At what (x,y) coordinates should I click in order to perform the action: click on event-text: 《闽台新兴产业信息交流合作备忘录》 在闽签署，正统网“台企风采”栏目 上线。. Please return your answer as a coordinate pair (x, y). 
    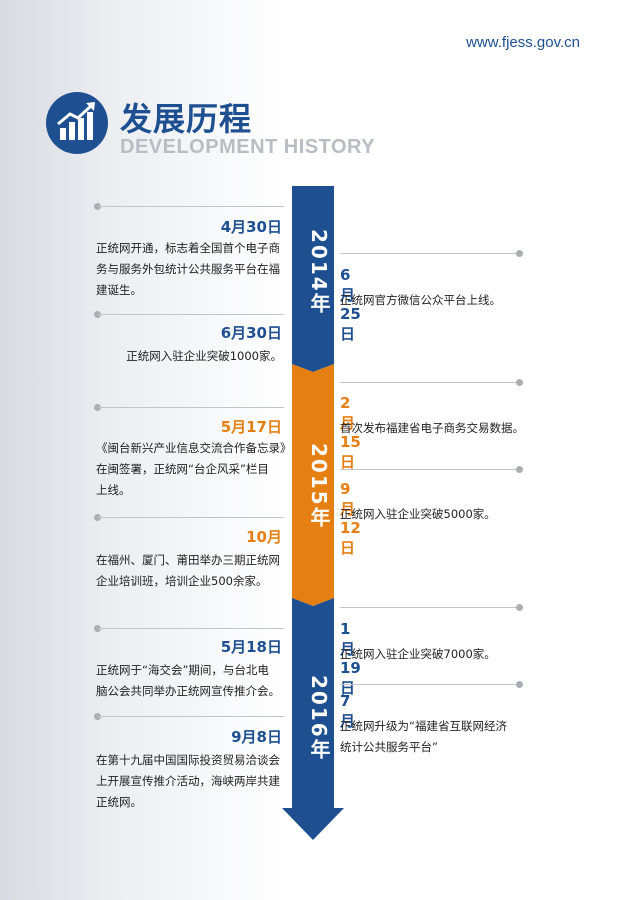
    Looking at the image, I should click on (194, 469).